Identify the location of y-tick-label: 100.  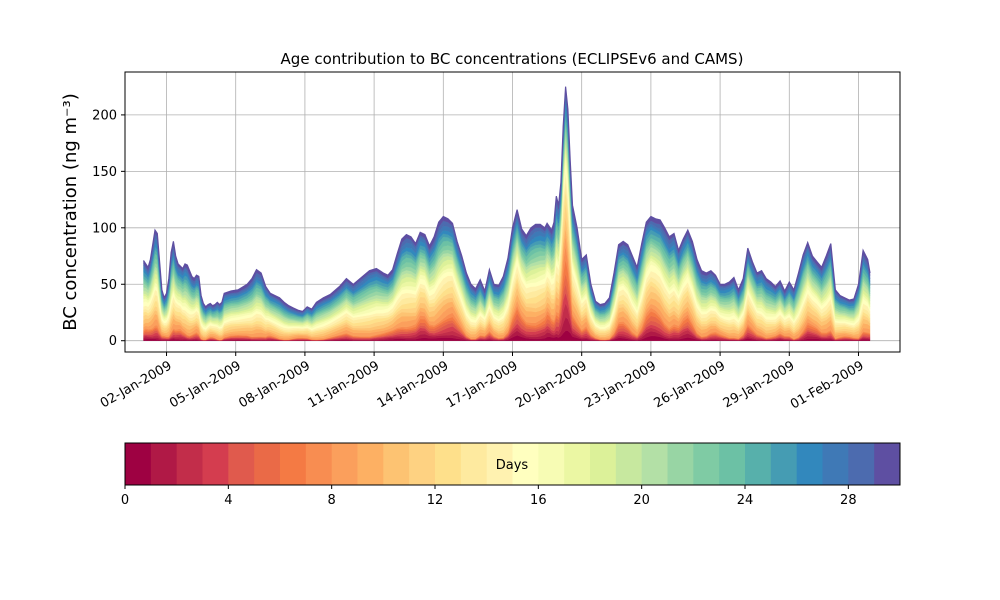
(104, 228).